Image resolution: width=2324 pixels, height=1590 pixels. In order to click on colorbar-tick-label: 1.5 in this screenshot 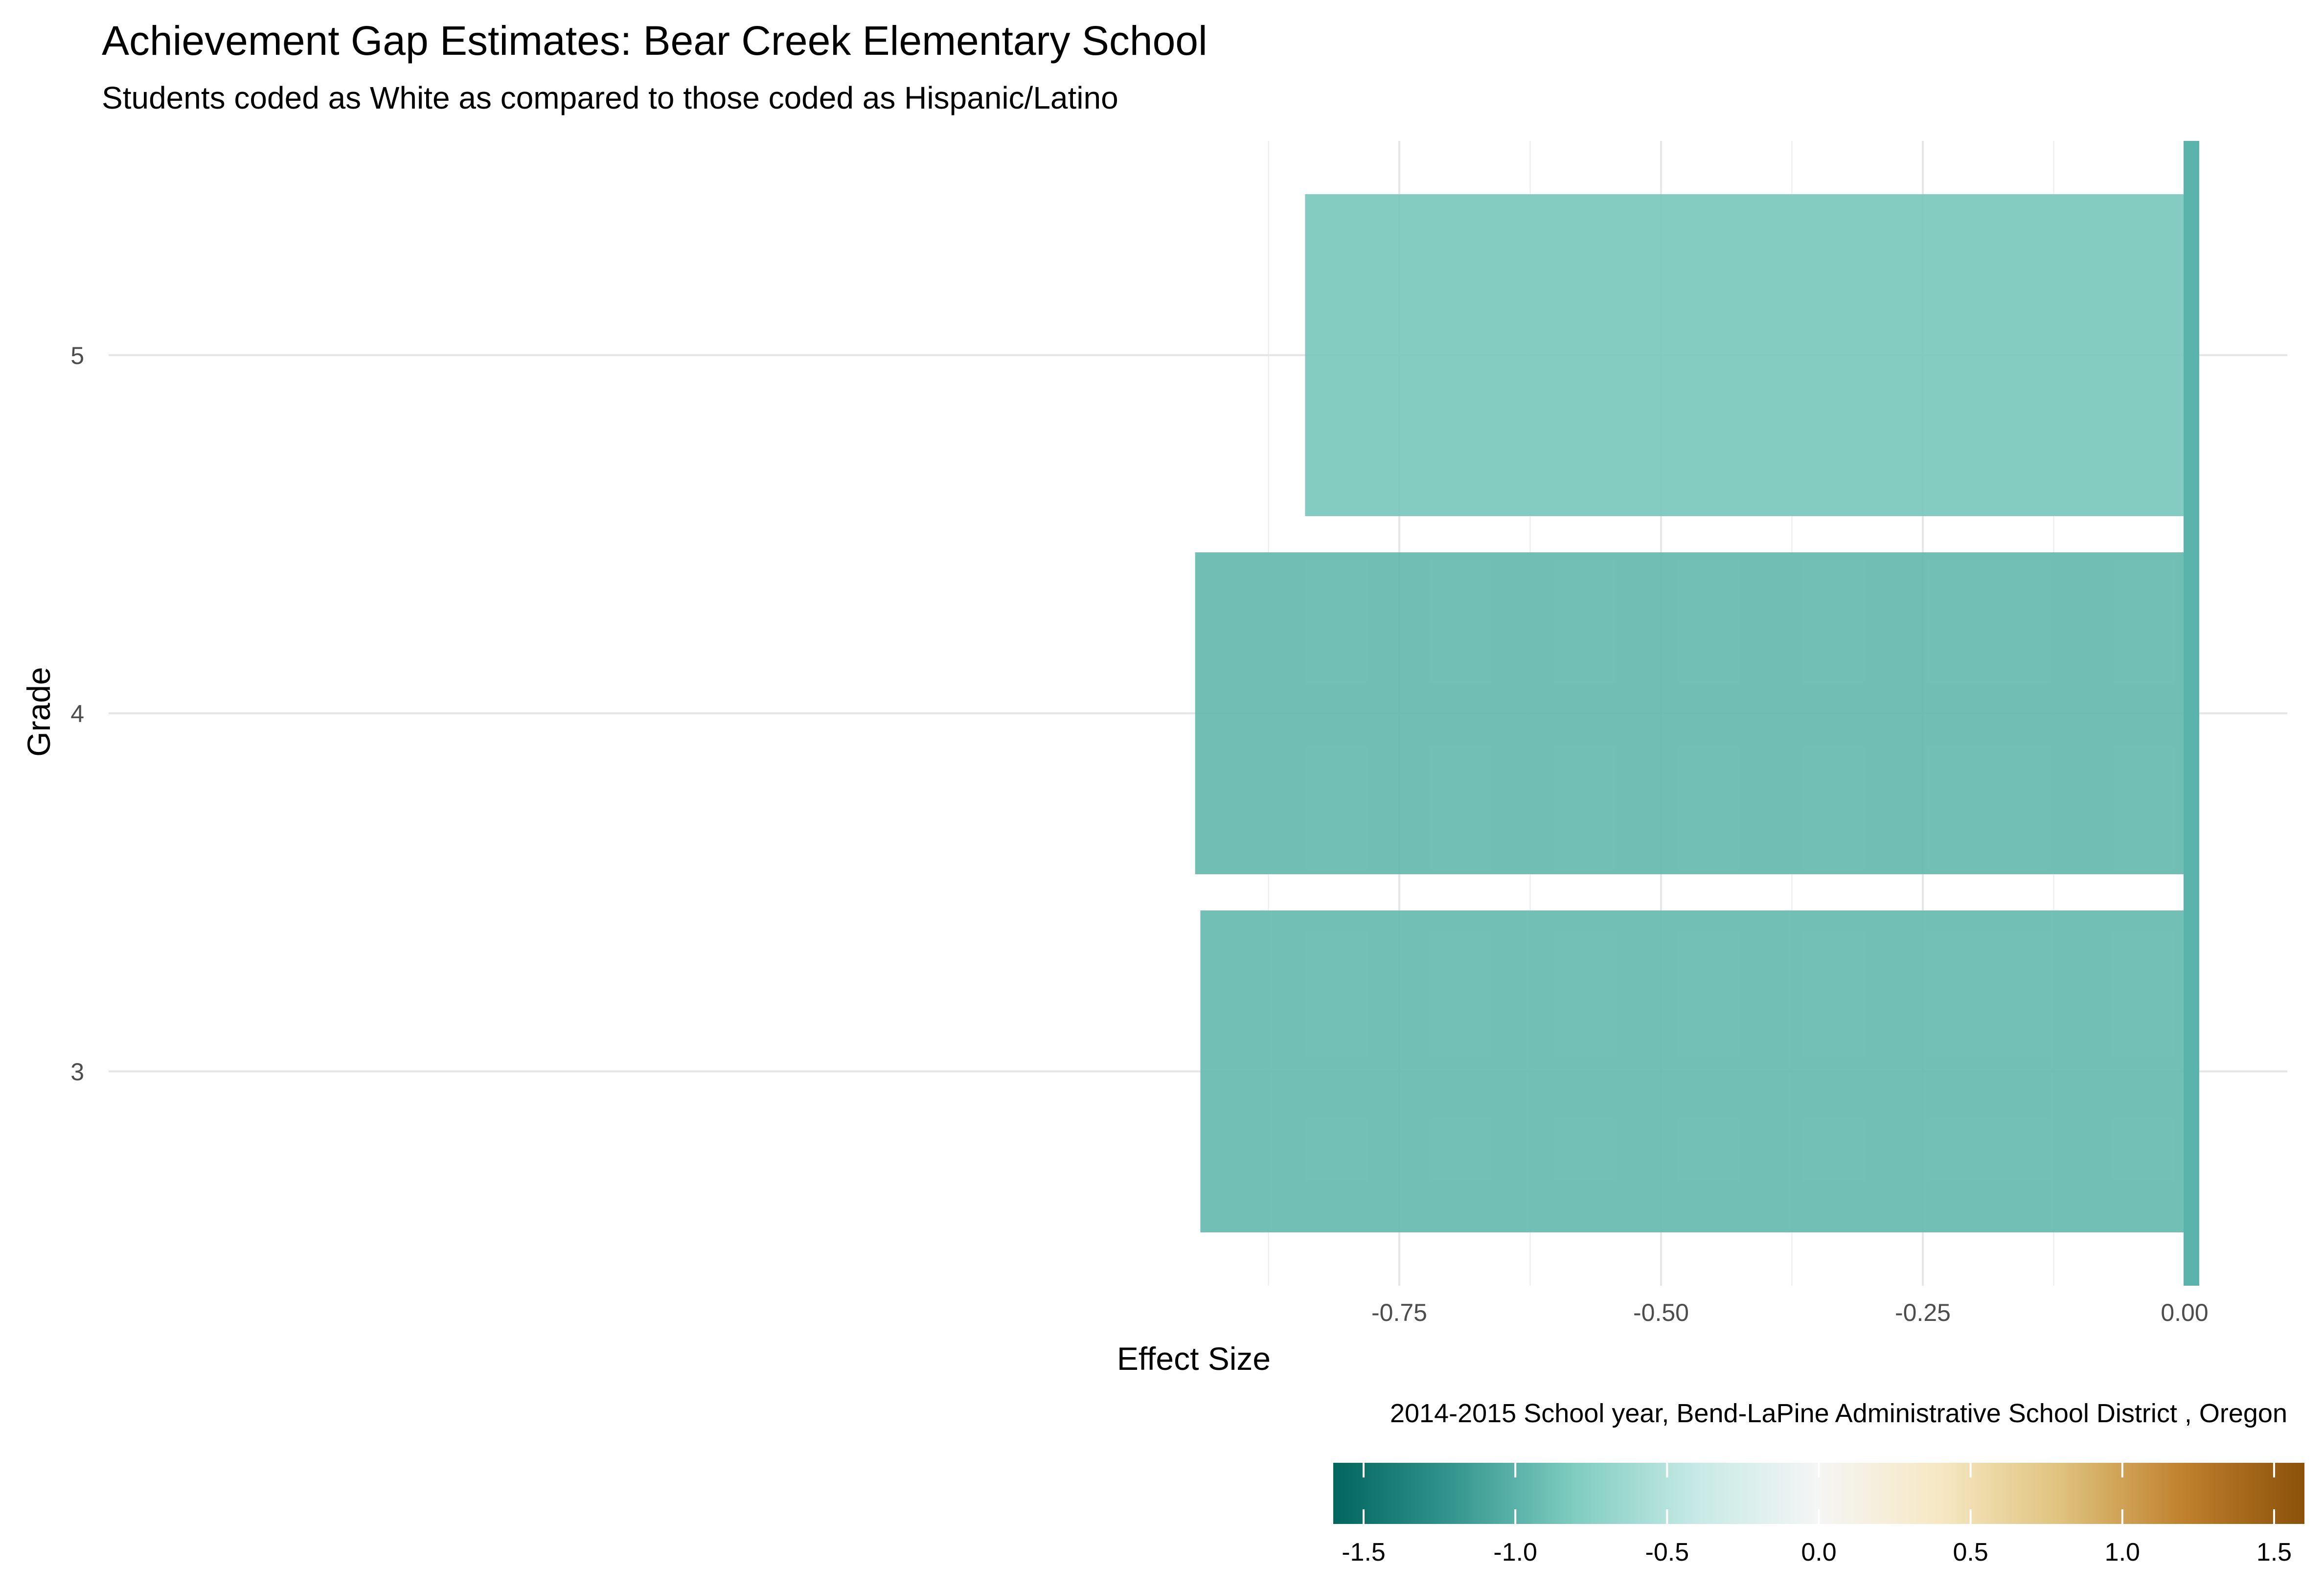, I will do `click(2274, 1553)`.